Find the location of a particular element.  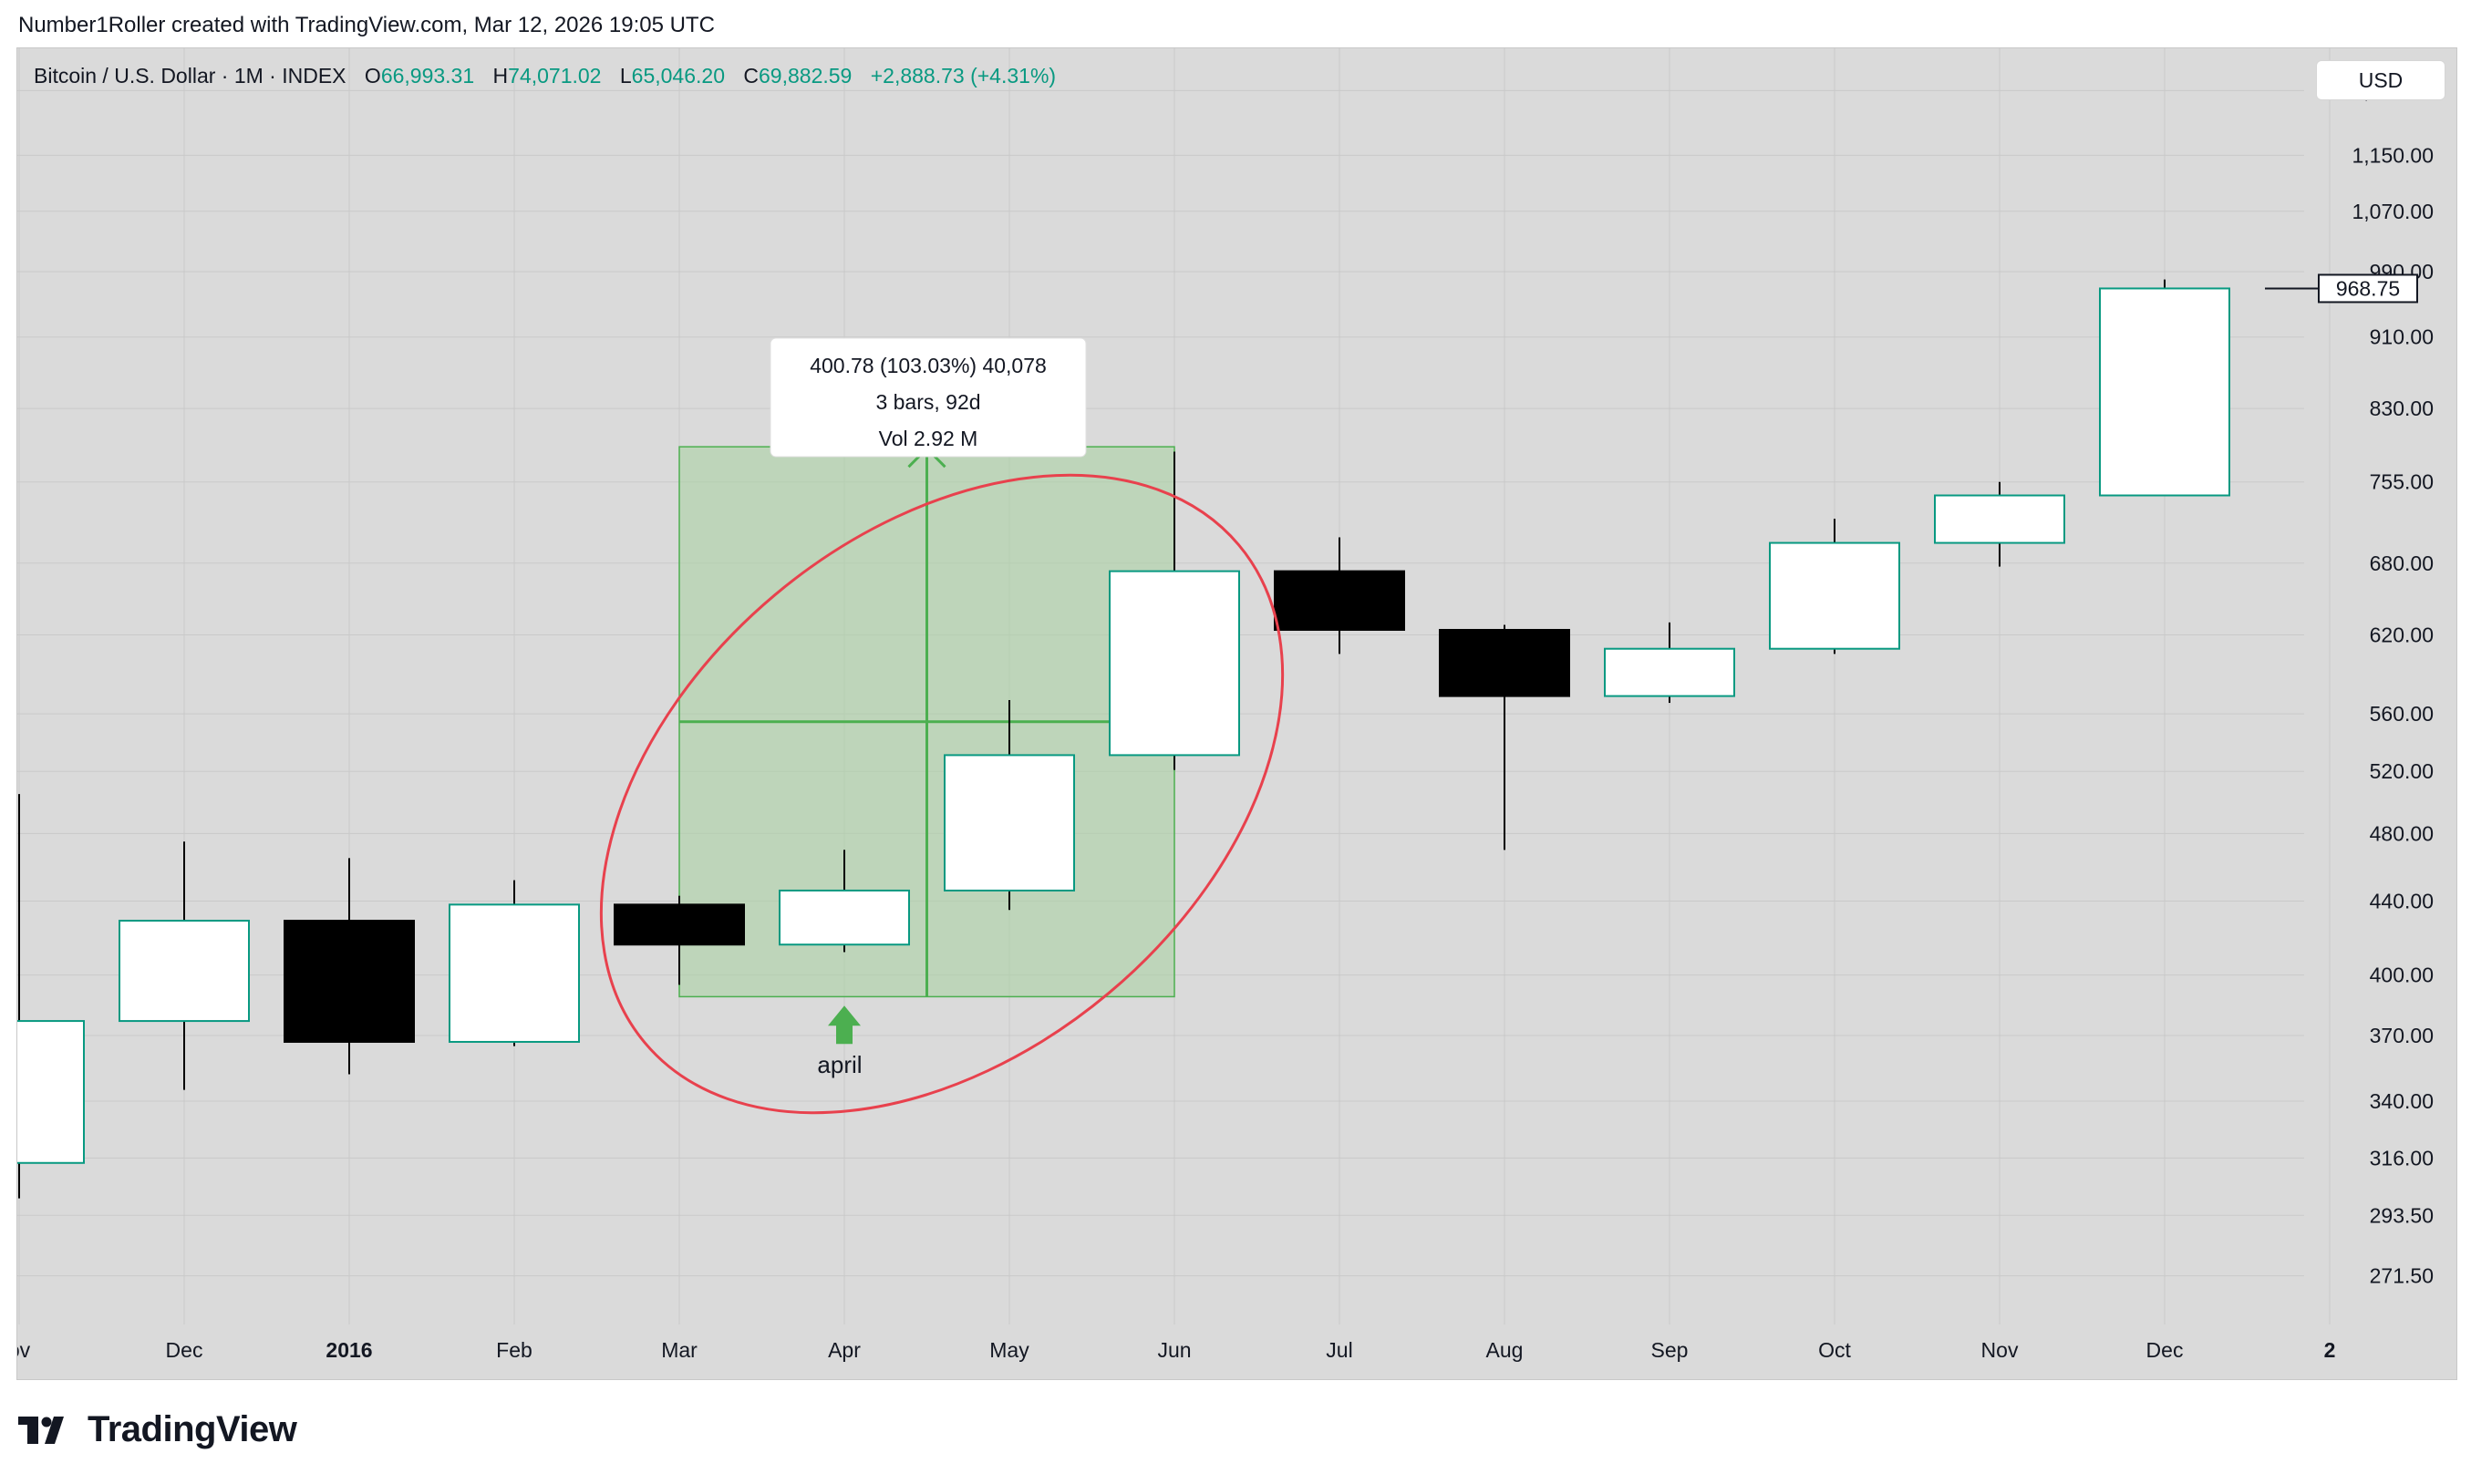

tradingview-logo-icon is located at coordinates (41, 1430).